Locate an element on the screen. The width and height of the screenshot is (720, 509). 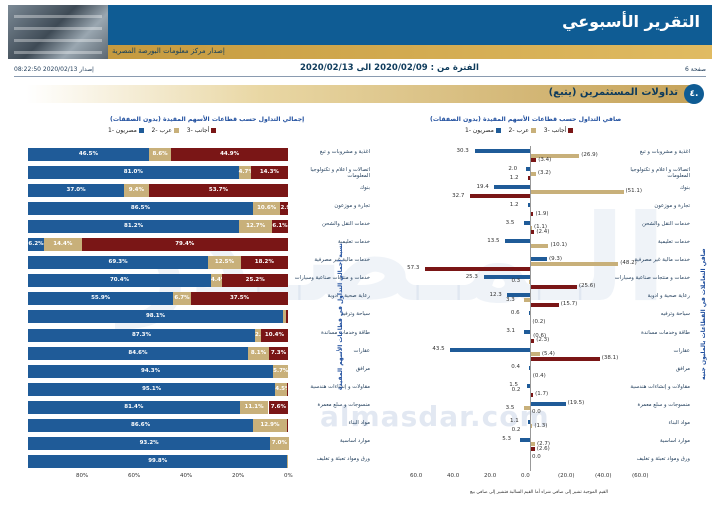
zero-axis-line is located at coordinates (530, 308).